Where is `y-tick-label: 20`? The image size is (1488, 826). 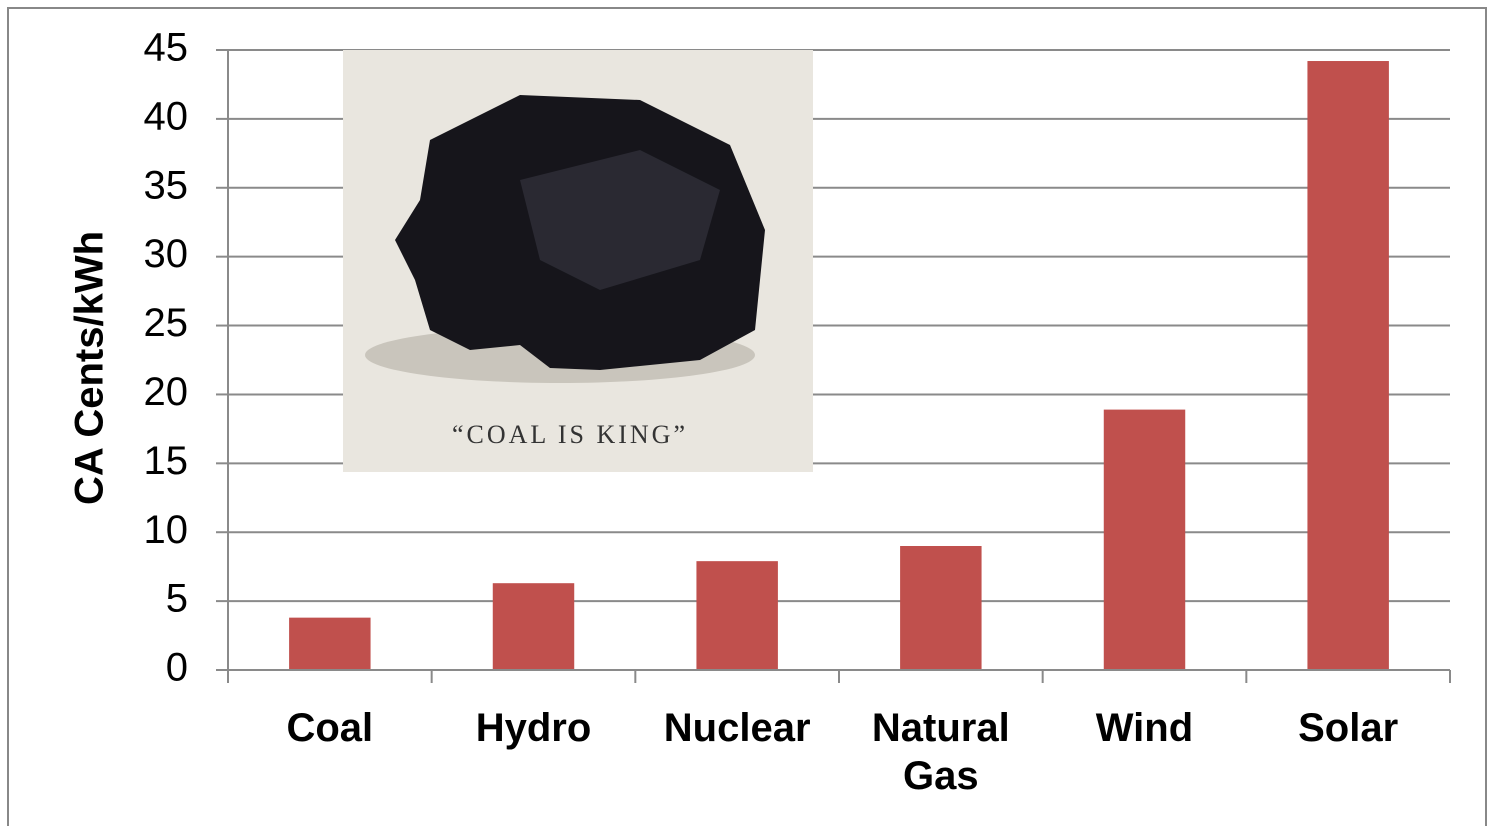 y-tick-label: 20 is located at coordinates (166, 392).